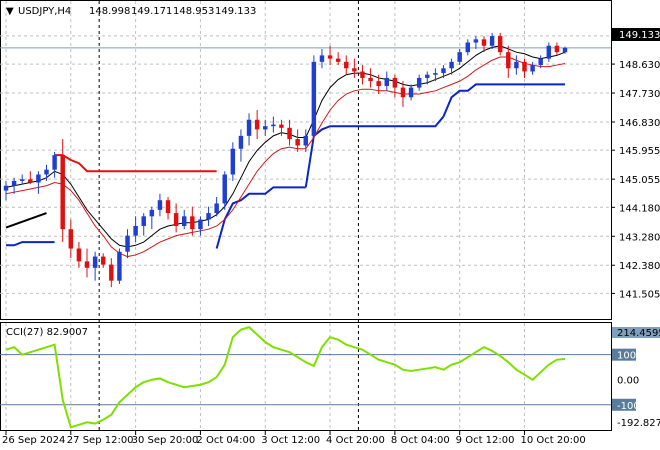  I want to click on ohlc-high: 149.171, so click(151, 11).